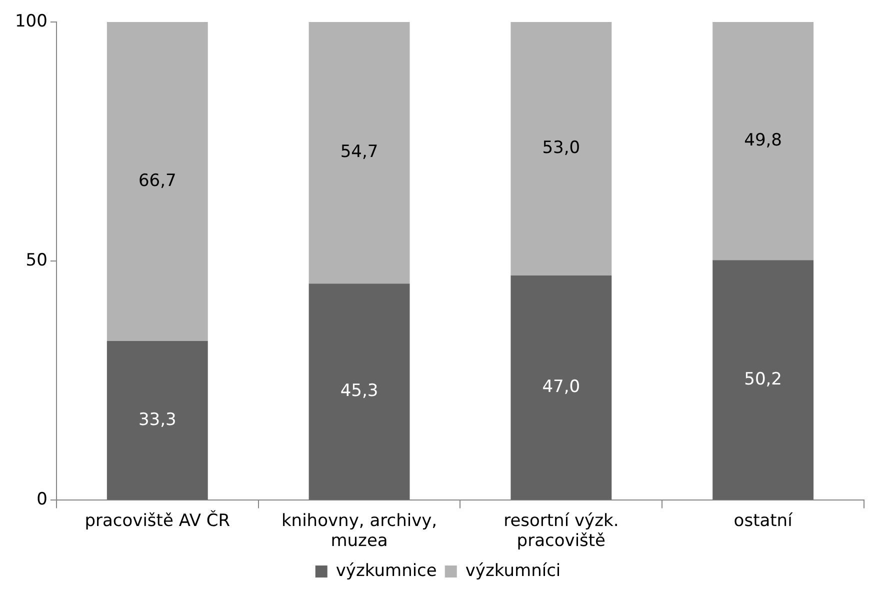  Describe the element at coordinates (157, 520) in the screenshot. I see `x-tick-label: pracoviště AV ČR` at that location.